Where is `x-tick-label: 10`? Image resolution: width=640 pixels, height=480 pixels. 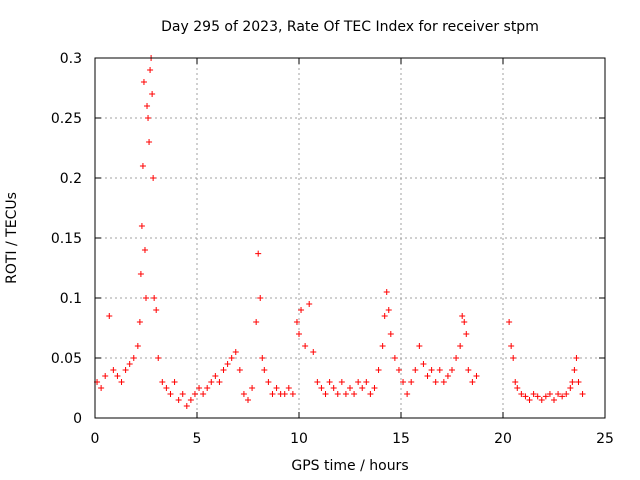
x-tick-label: 10 is located at coordinates (299, 439).